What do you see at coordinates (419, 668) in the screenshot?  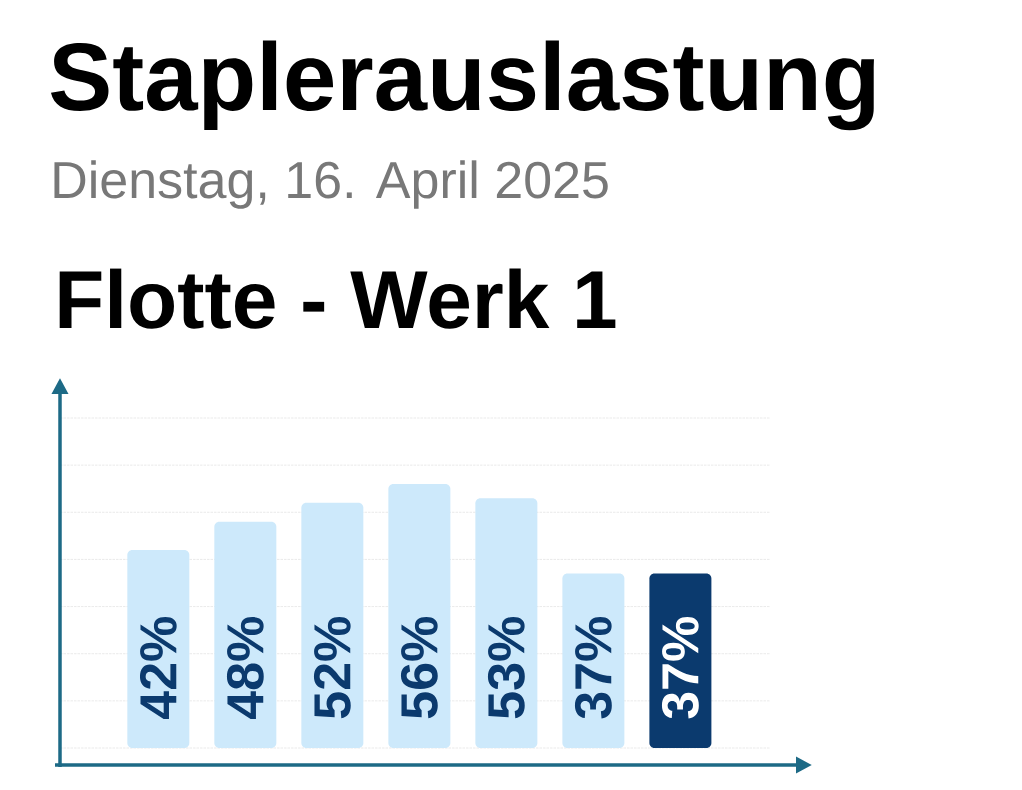 I see `data-label: 56%` at bounding box center [419, 668].